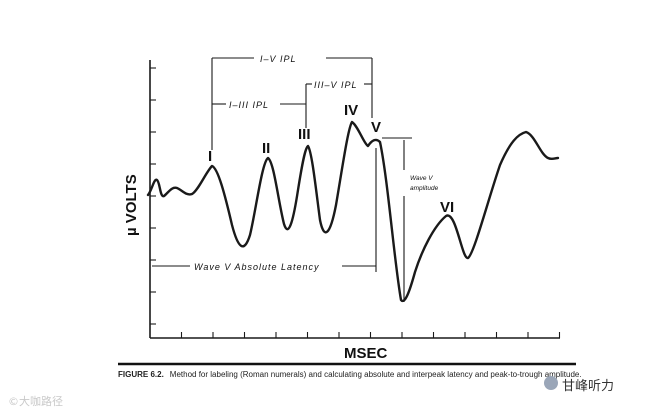 The image size is (662, 414). What do you see at coordinates (35, 401) in the screenshot?
I see `watermark-left: ©大咖路径` at bounding box center [35, 401].